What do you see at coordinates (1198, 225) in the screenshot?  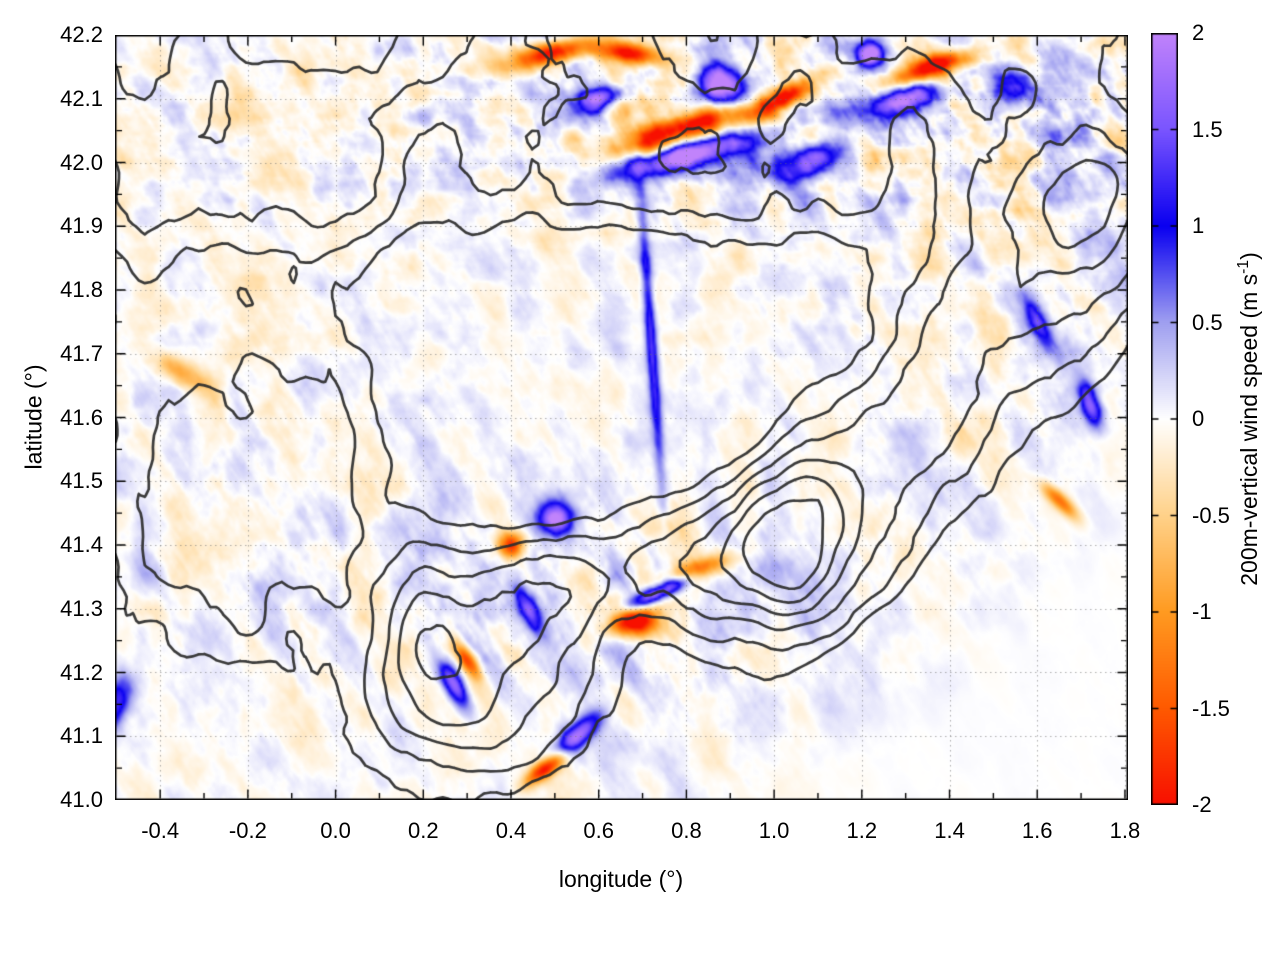 I see `colorbar-tick-label: 1` at bounding box center [1198, 225].